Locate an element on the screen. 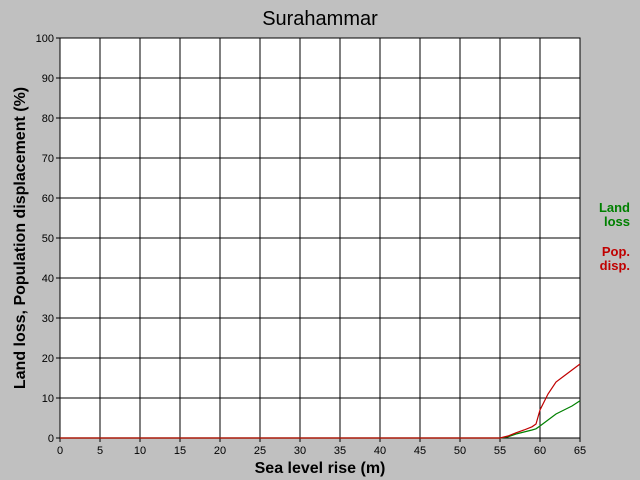 This screenshot has width=640, height=480. x-tick-label: 45 is located at coordinates (420, 451).